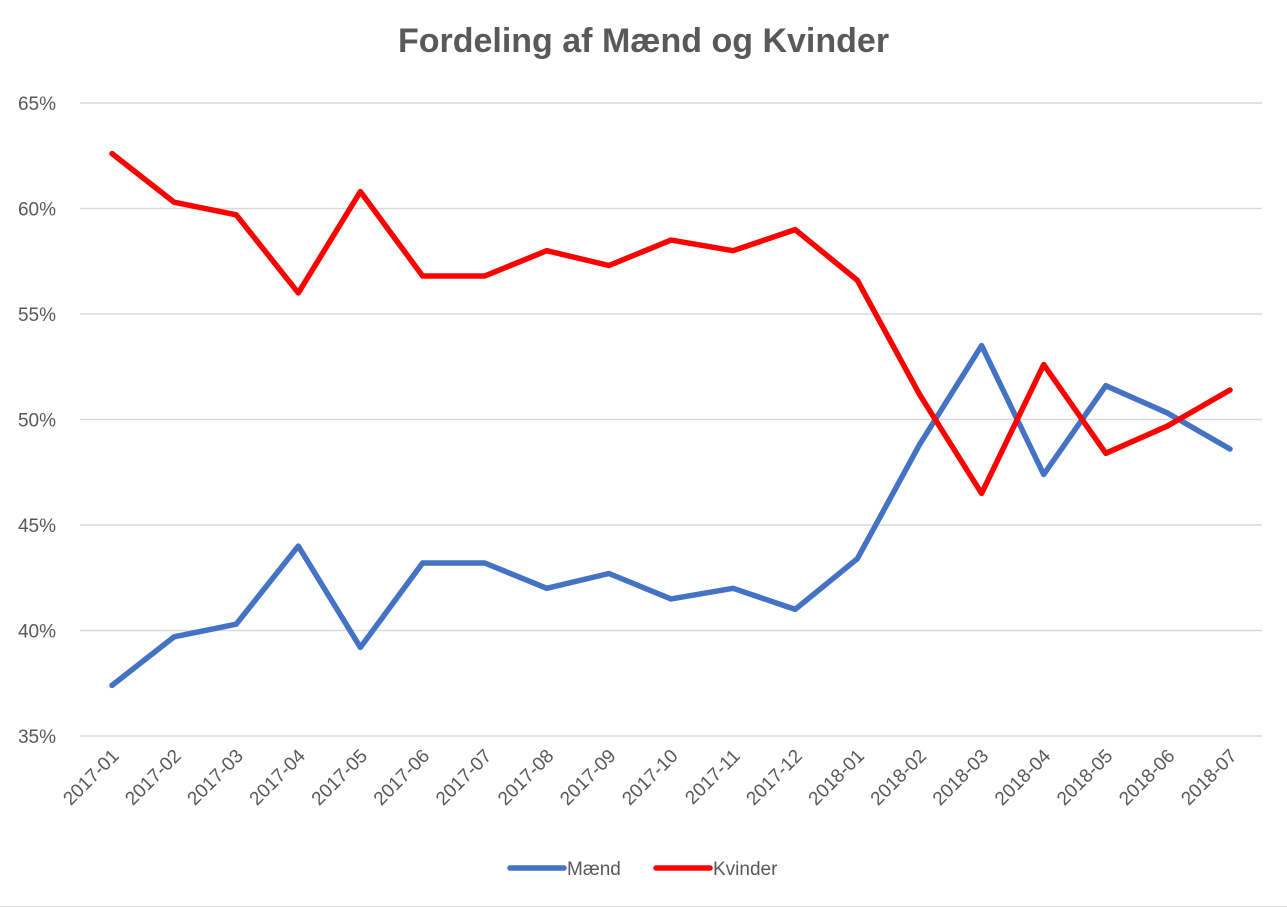 The width and height of the screenshot is (1287, 907). What do you see at coordinates (37, 526) in the screenshot?
I see `y-tick-label: 45%` at bounding box center [37, 526].